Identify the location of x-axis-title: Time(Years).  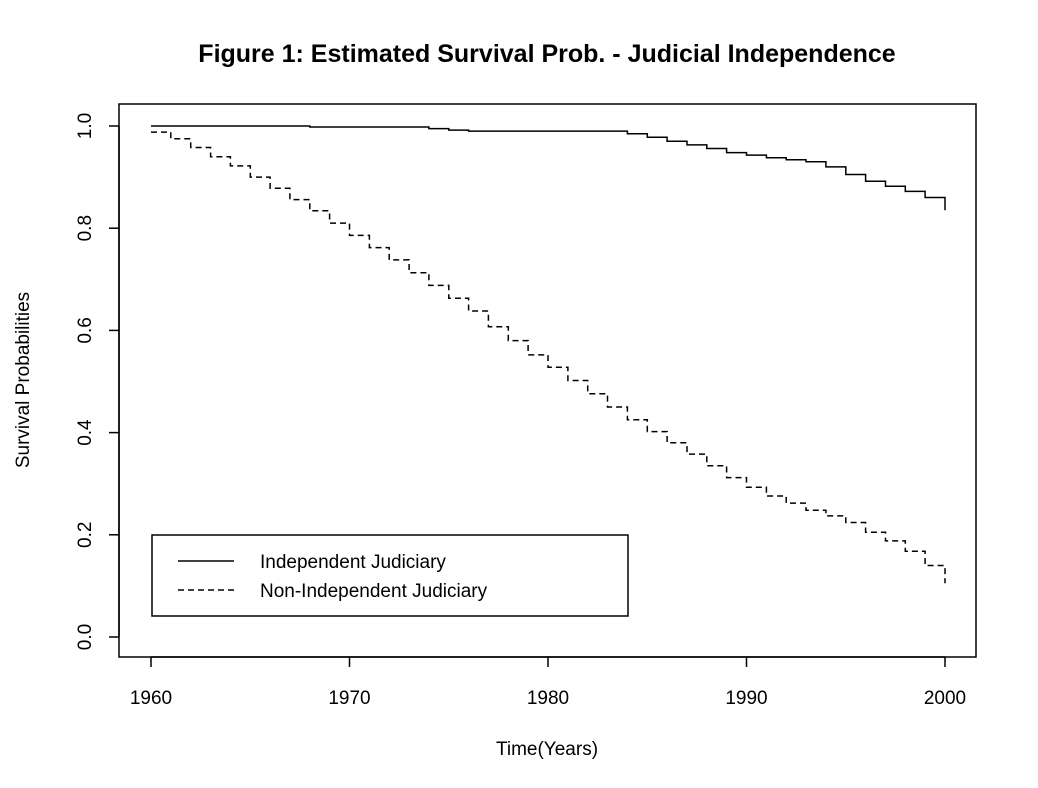
(547, 749).